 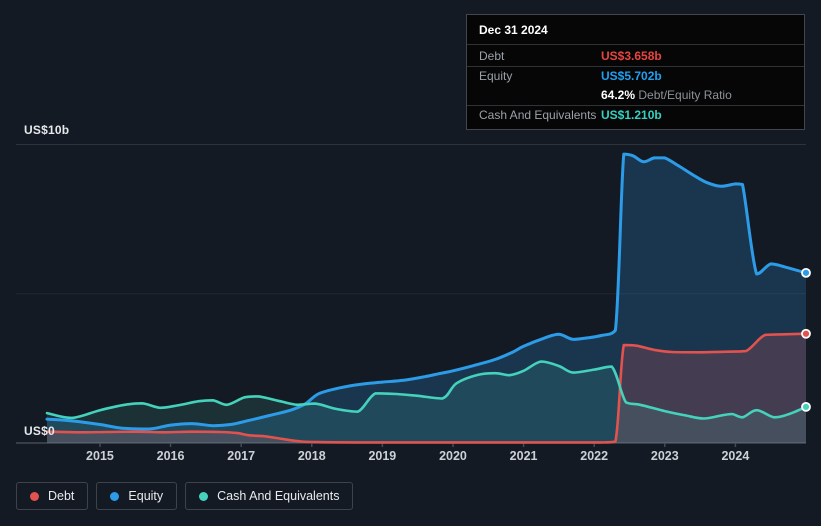 What do you see at coordinates (631, 56) in the screenshot?
I see `tooltip-debt-value: US$3.658b` at bounding box center [631, 56].